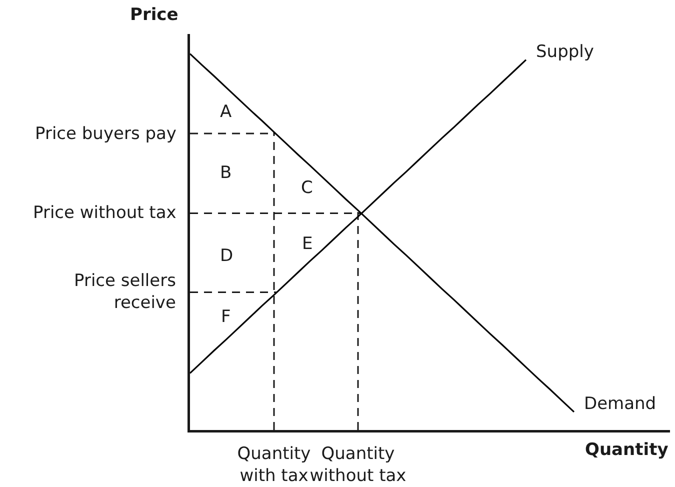 The height and width of the screenshot is (487, 675). Describe the element at coordinates (626, 450) in the screenshot. I see `x-axis-title: Quantity` at that location.